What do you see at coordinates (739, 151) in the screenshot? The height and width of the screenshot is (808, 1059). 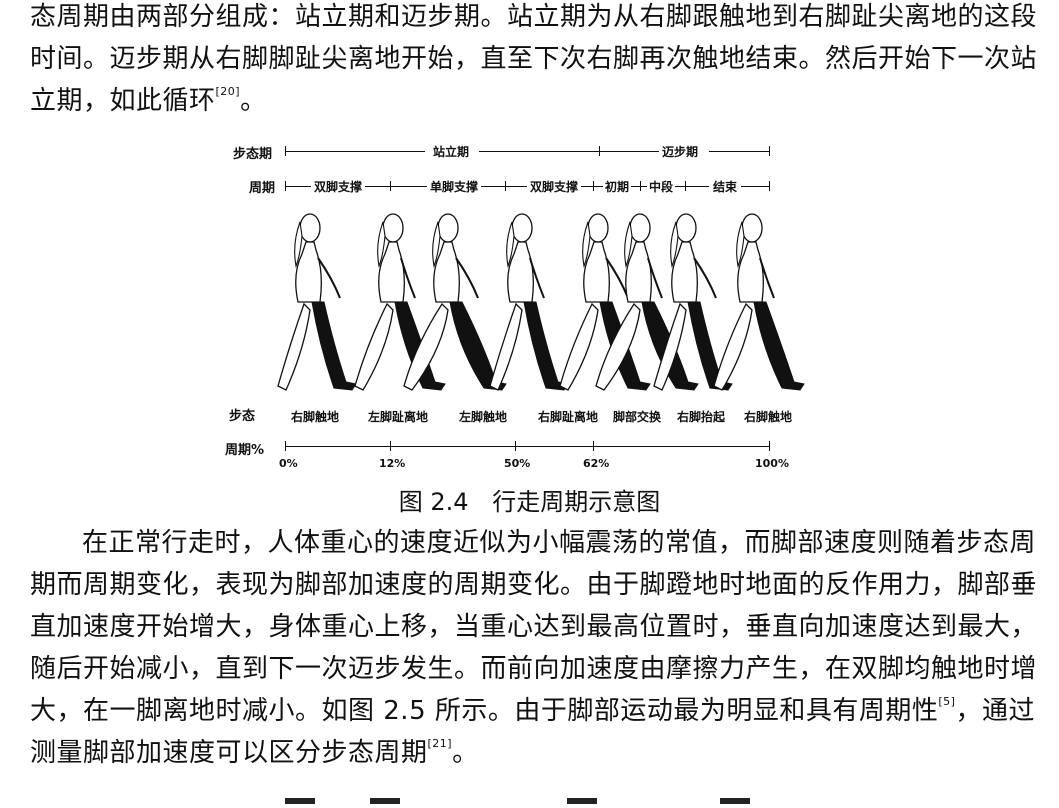 I see `swing-line-right` at bounding box center [739, 151].